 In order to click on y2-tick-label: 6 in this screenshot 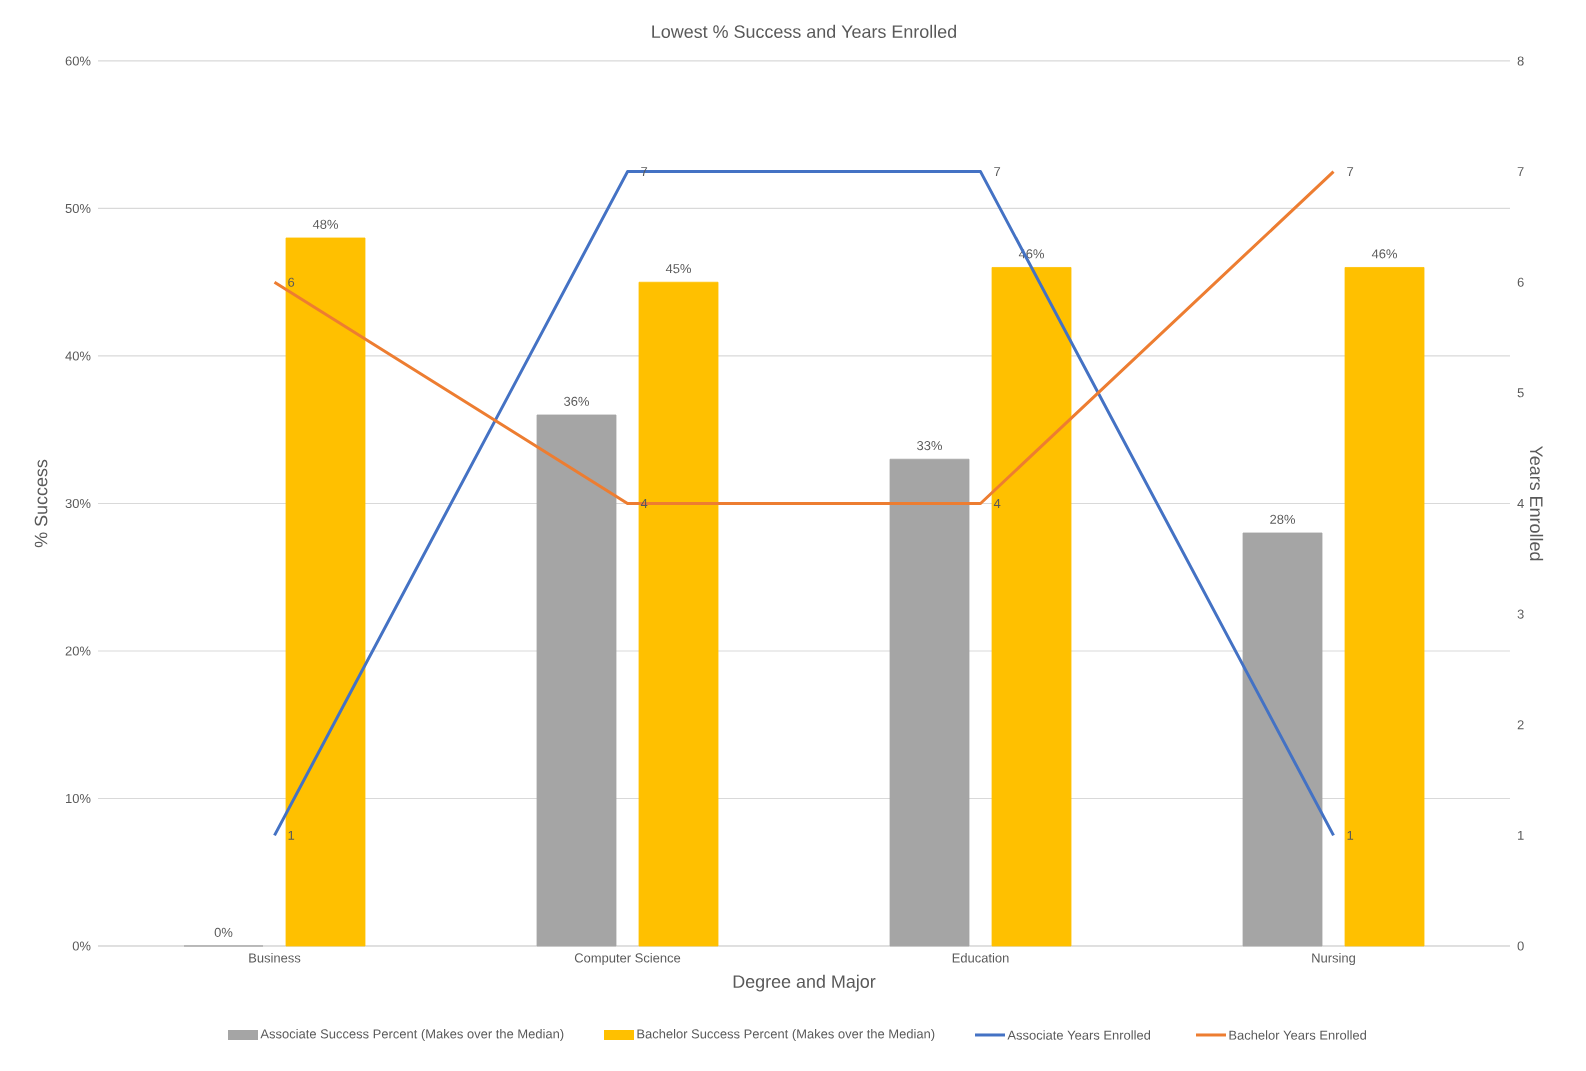, I will do `click(1520, 282)`.